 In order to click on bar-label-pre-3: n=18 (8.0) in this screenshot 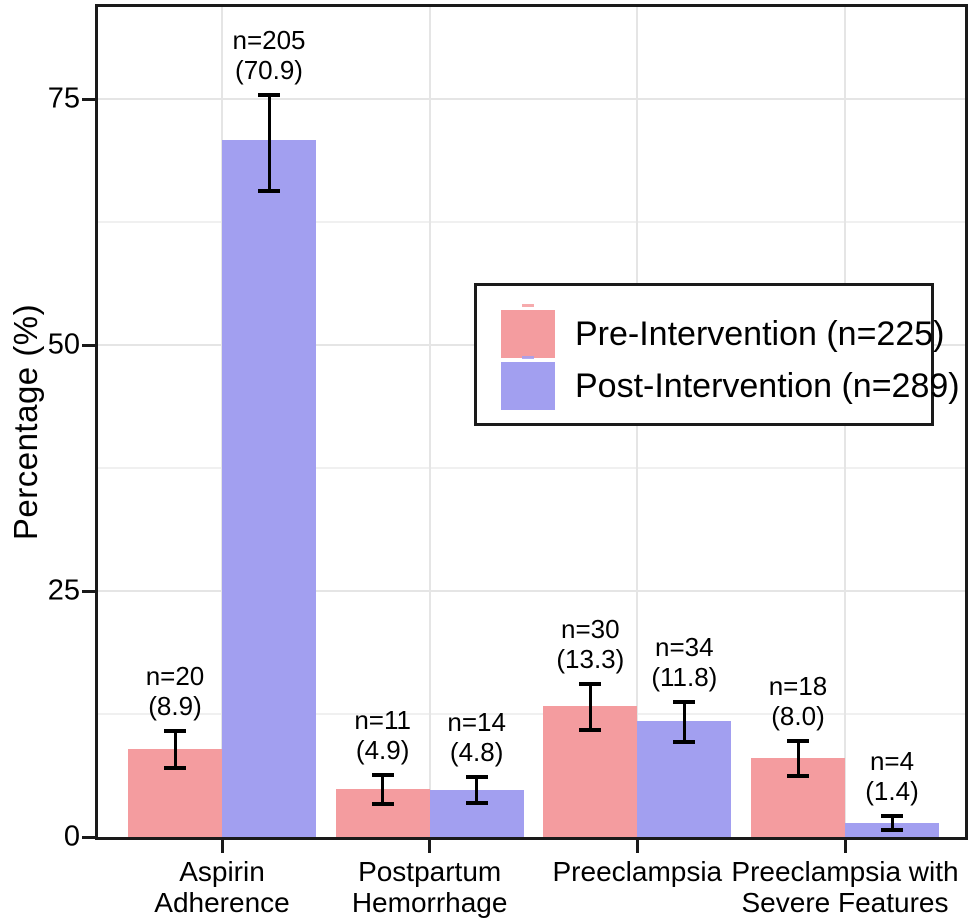, I will do `click(798, 701)`.